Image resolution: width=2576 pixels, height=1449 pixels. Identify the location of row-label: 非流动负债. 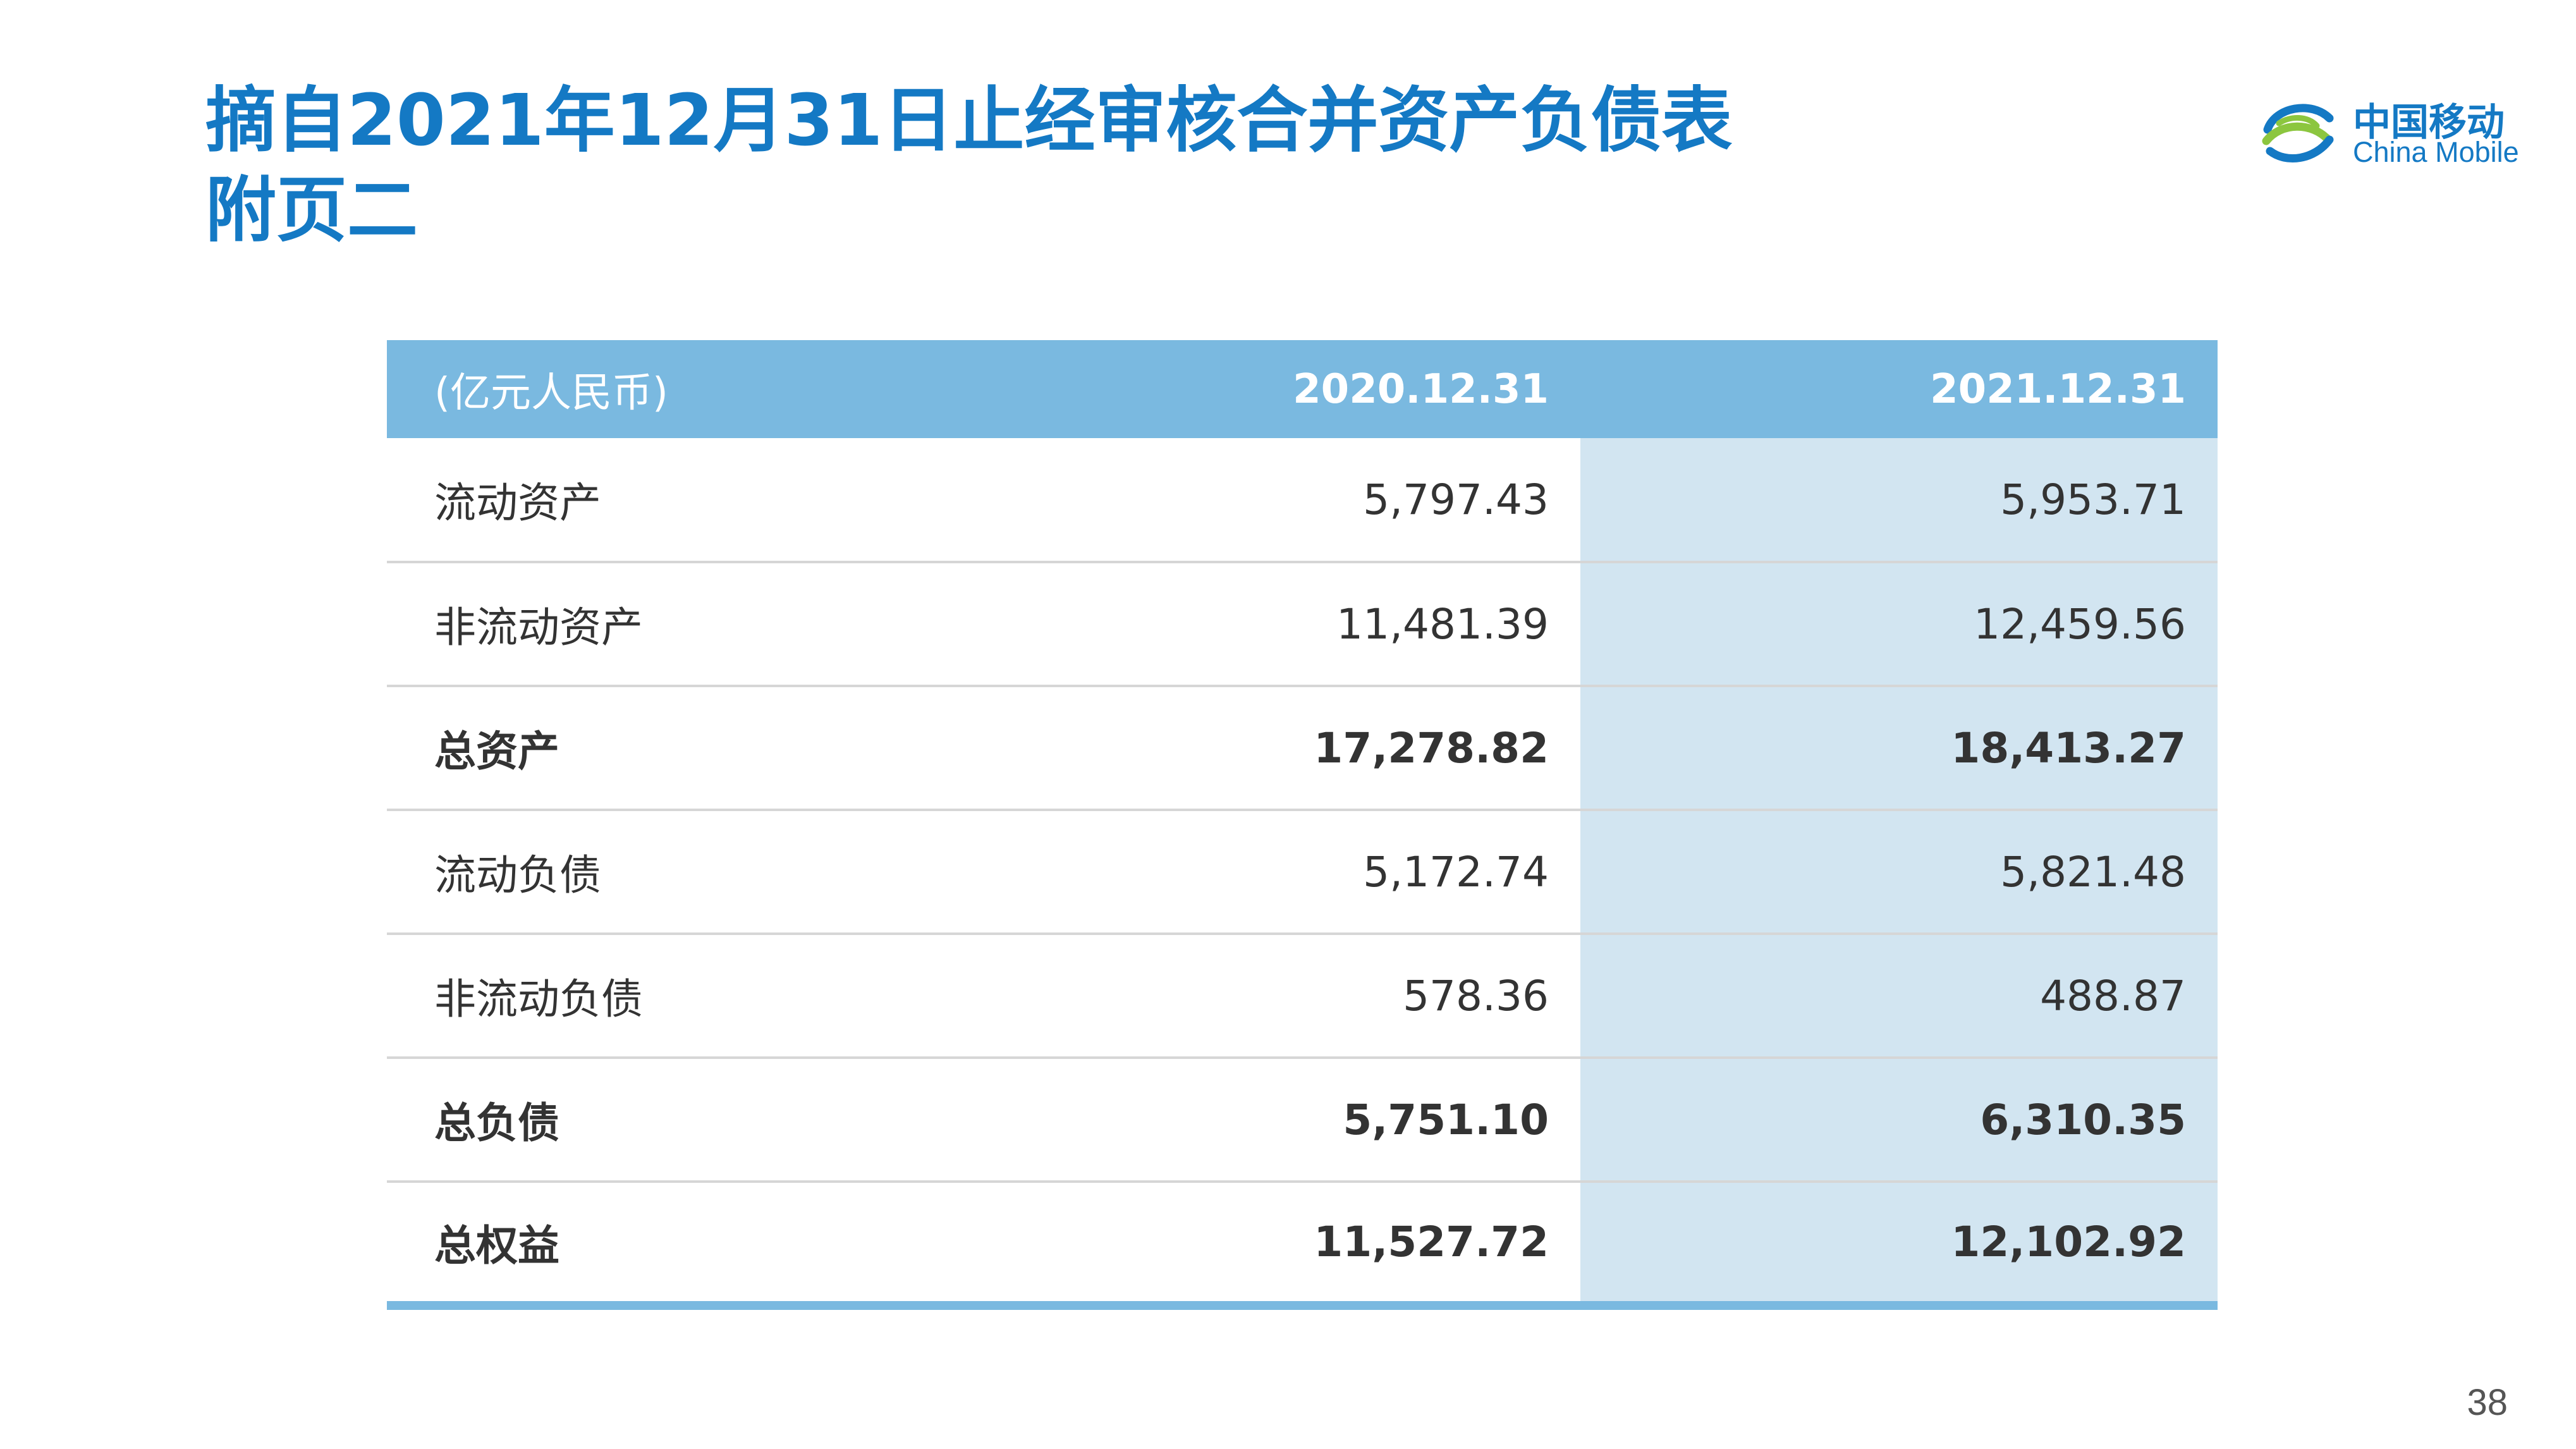
(769, 996).